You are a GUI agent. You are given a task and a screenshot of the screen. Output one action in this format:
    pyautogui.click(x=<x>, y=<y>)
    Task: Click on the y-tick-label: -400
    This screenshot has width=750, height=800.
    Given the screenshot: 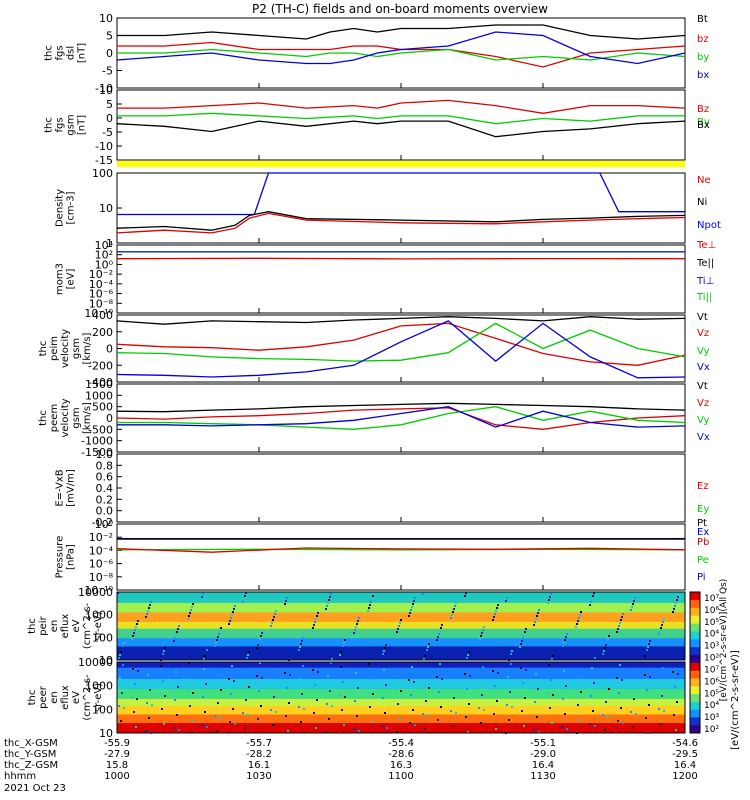 What is the action you would take?
    pyautogui.click(x=100, y=382)
    